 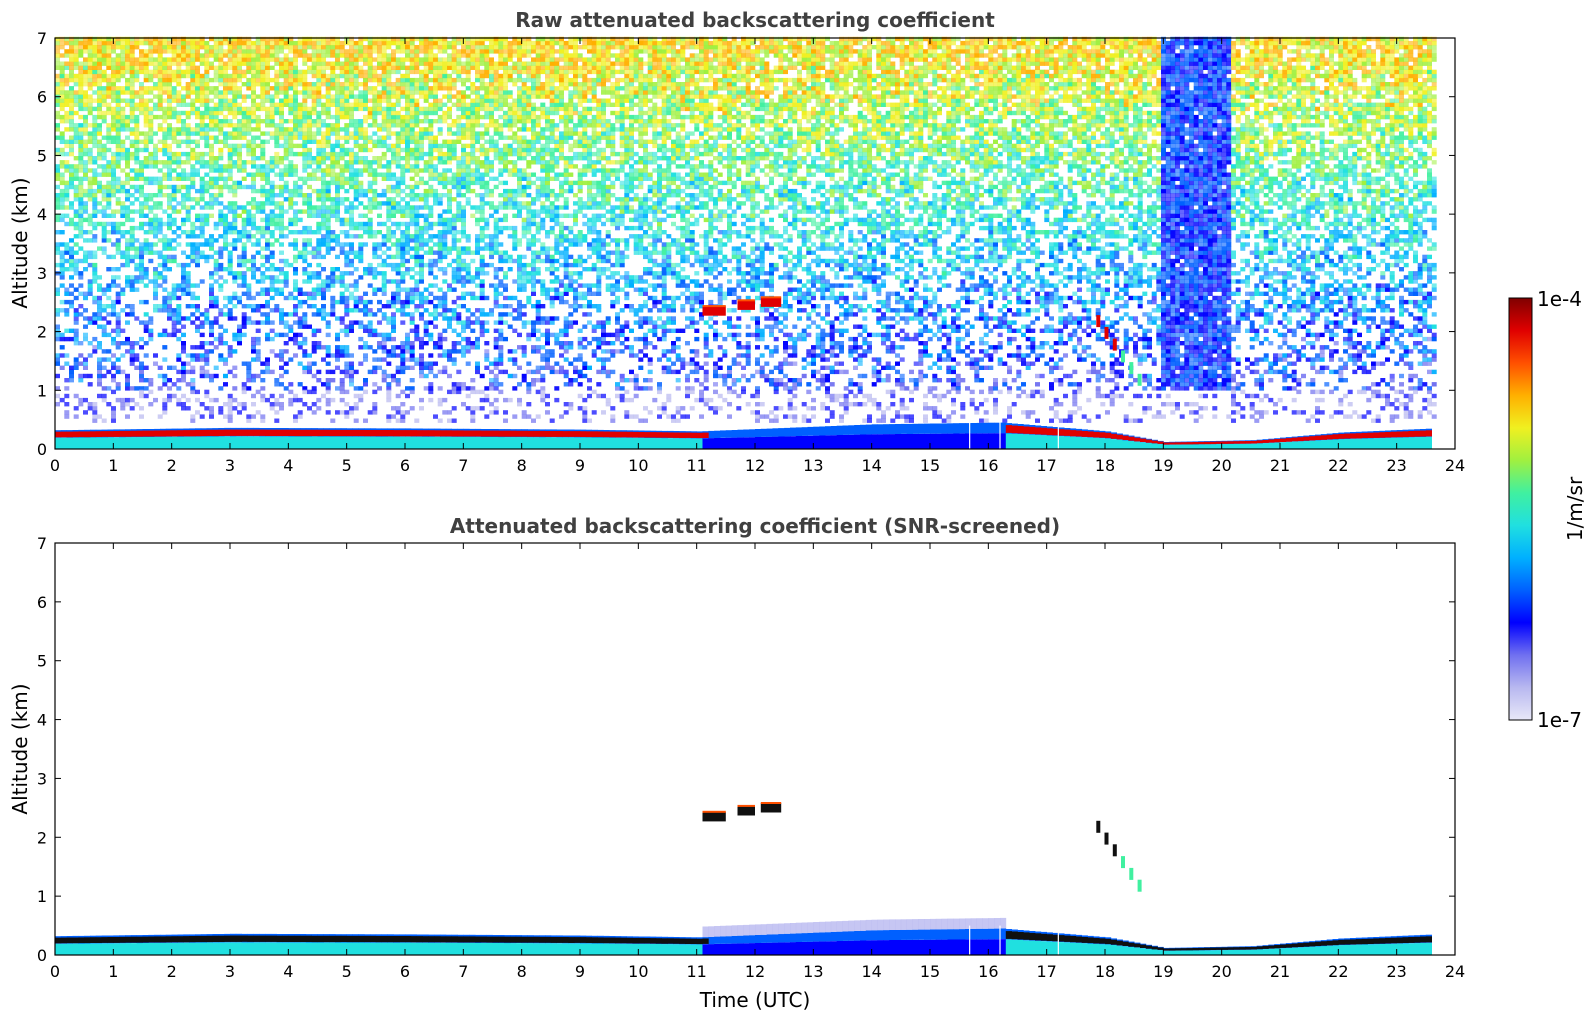 What do you see at coordinates (1559, 720) in the screenshot?
I see `colorbar-min-label: 1e-7` at bounding box center [1559, 720].